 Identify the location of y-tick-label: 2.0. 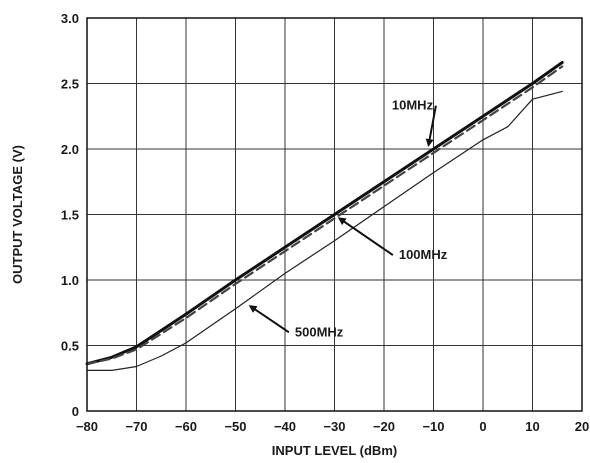
(70, 149).